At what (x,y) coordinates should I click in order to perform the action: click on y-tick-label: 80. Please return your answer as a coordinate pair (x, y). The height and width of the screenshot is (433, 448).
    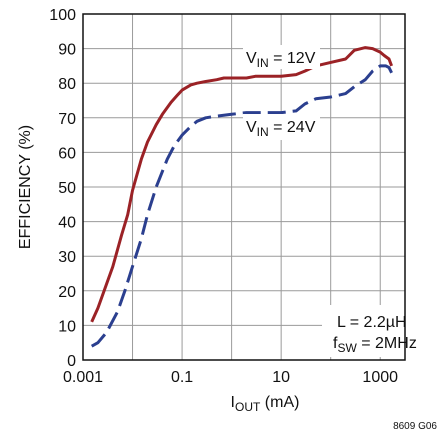
    Looking at the image, I should click on (67, 84).